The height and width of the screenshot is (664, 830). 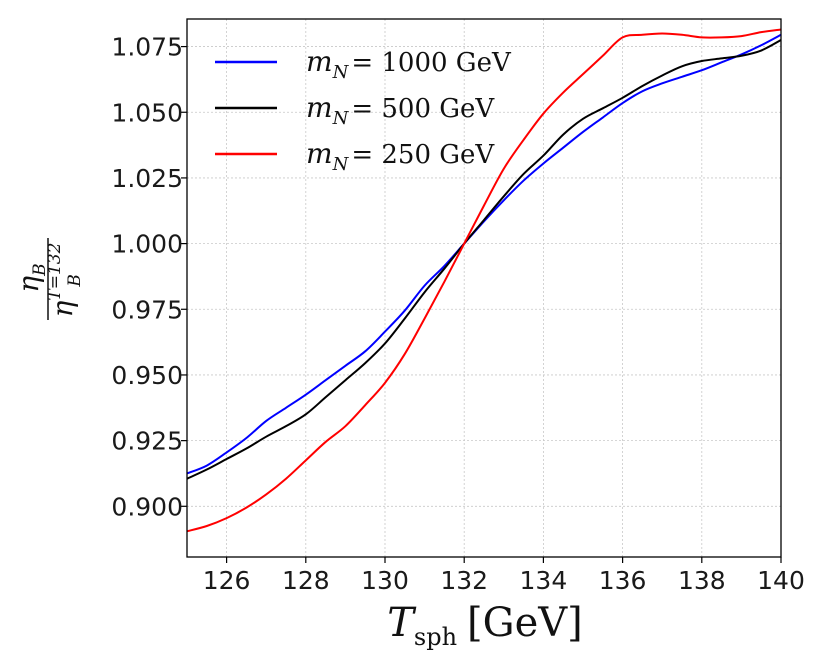 What do you see at coordinates (147, 506) in the screenshot?
I see `y-tick-label: 0.900` at bounding box center [147, 506].